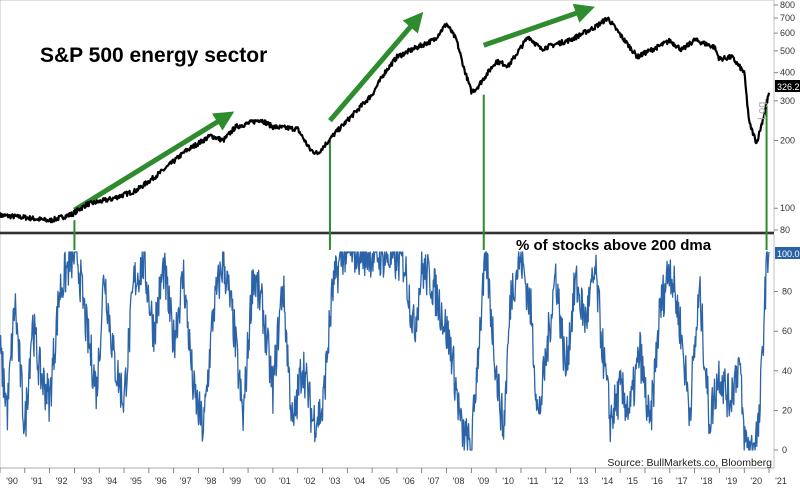  I want to click on x-tick-label: '16, so click(657, 481).